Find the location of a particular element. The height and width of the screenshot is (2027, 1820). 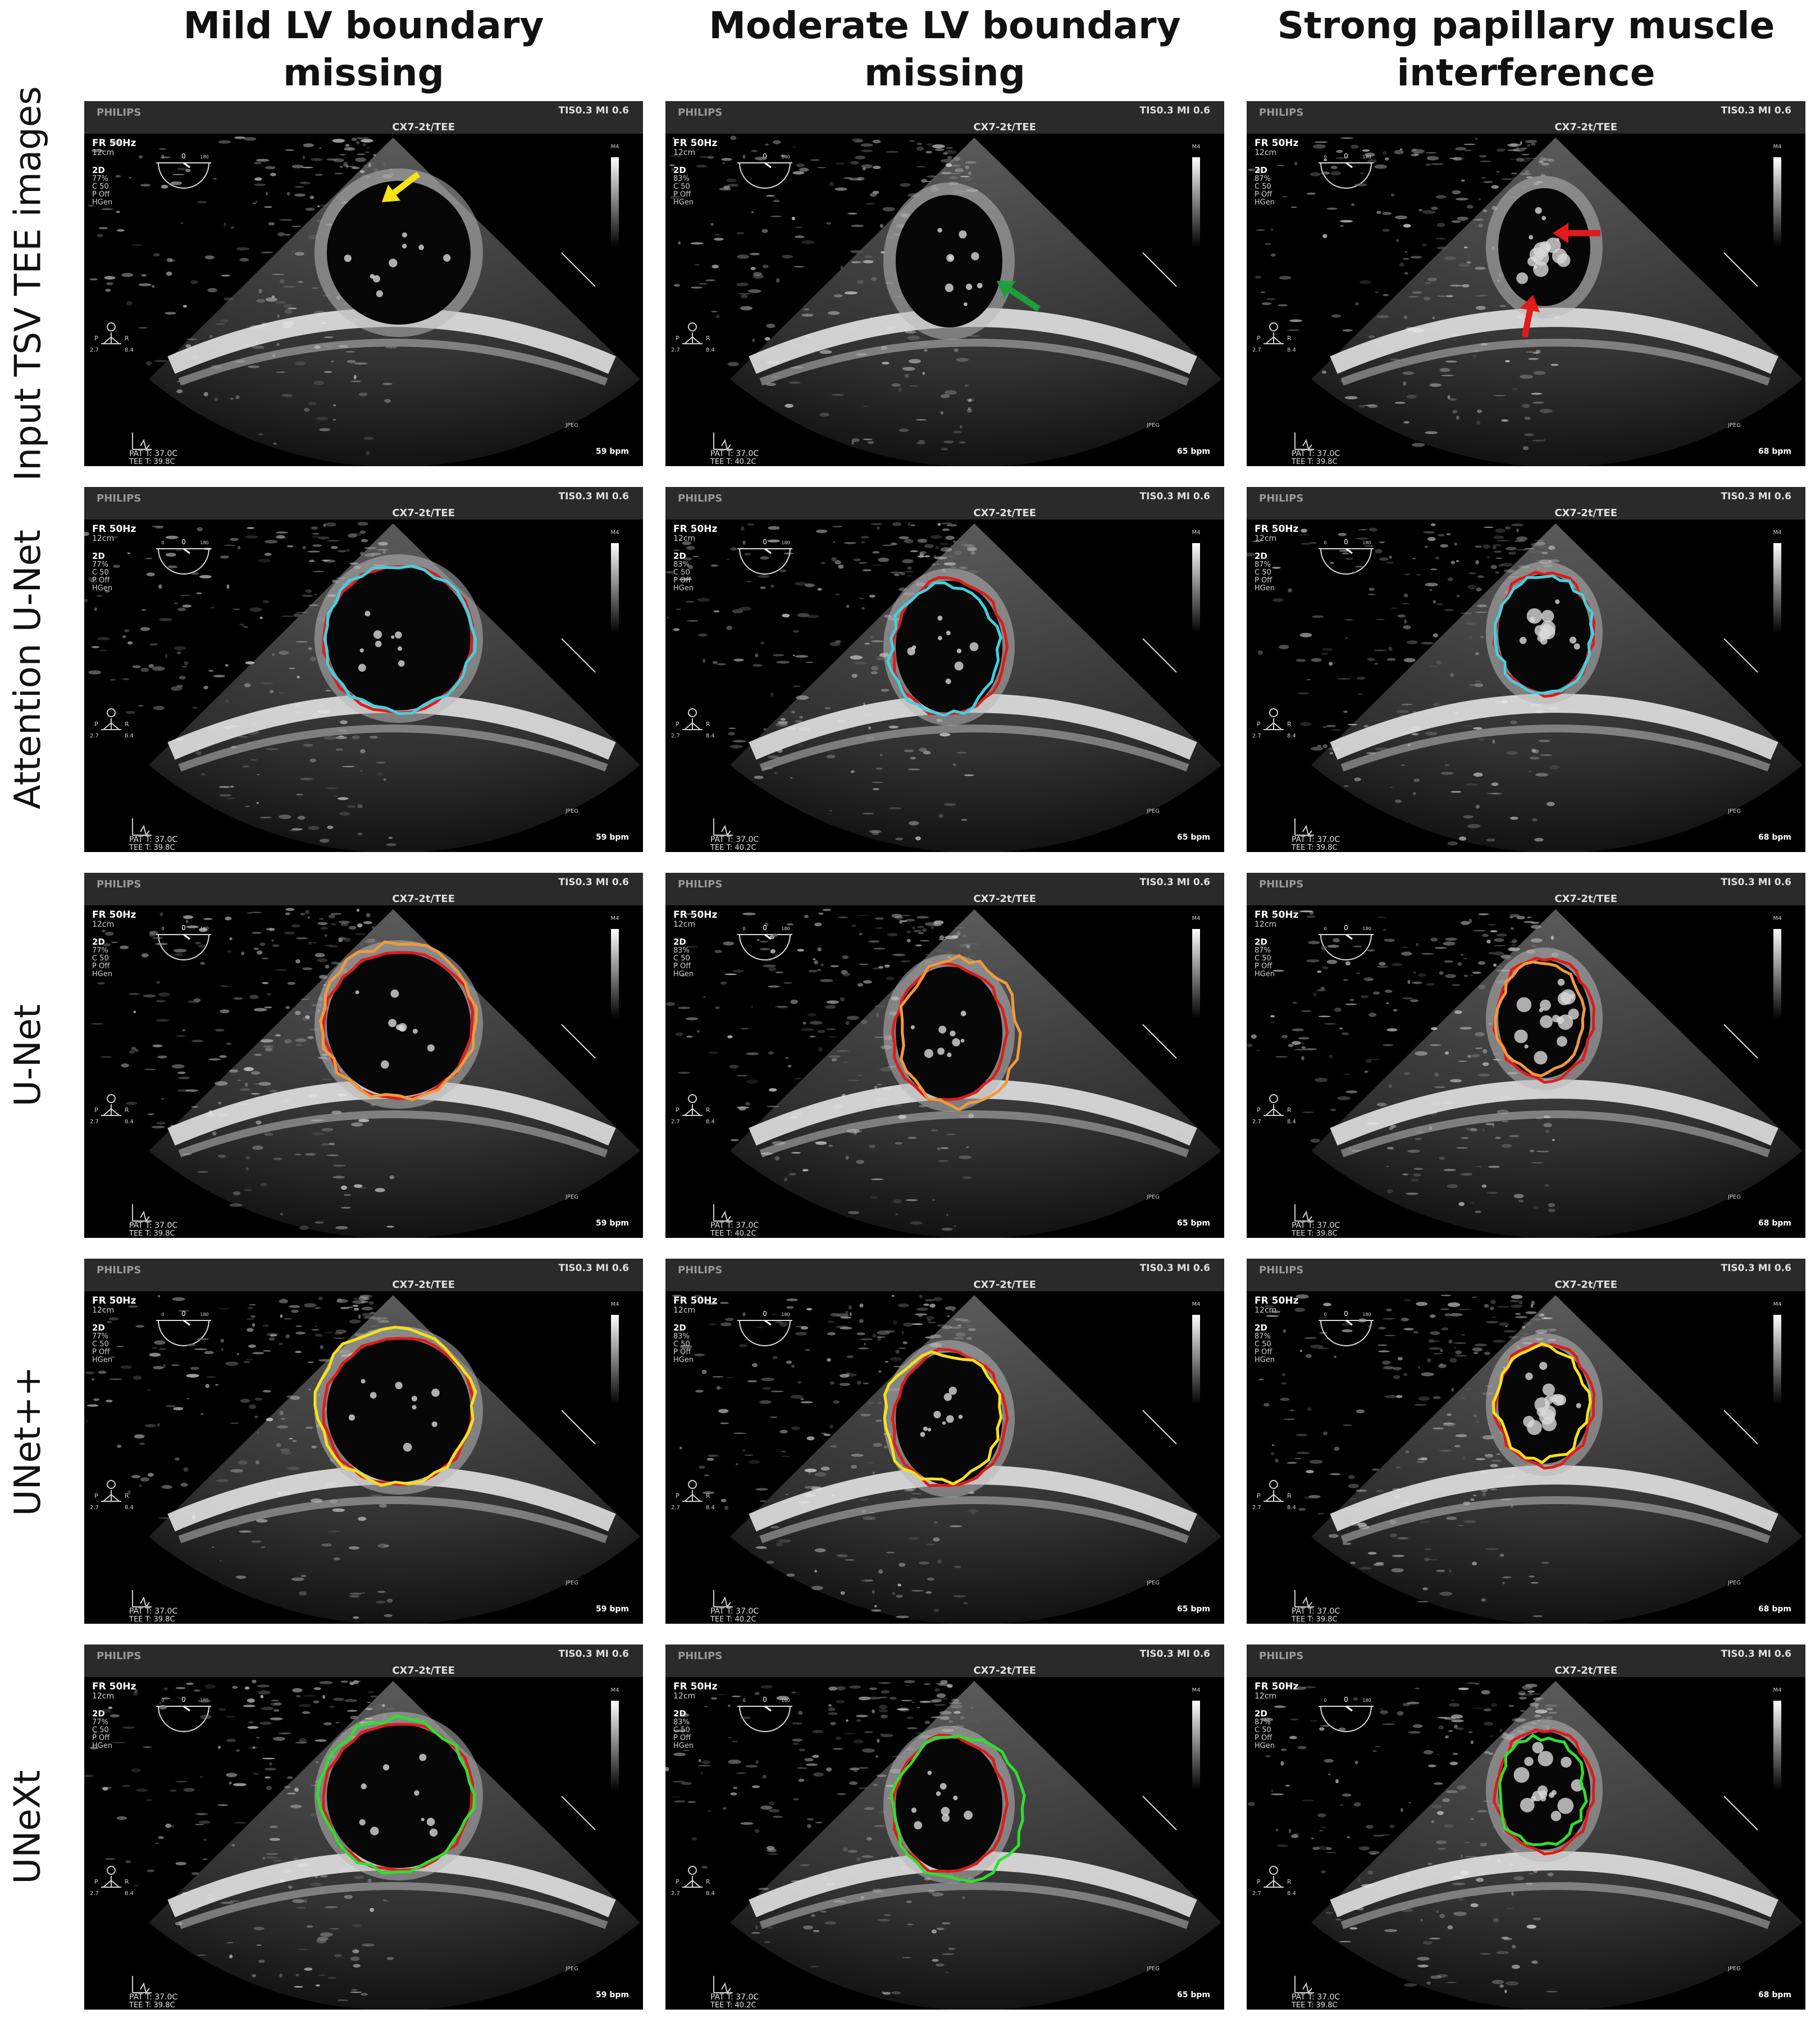

heart-rate: 65 bpm is located at coordinates (1193, 1994).